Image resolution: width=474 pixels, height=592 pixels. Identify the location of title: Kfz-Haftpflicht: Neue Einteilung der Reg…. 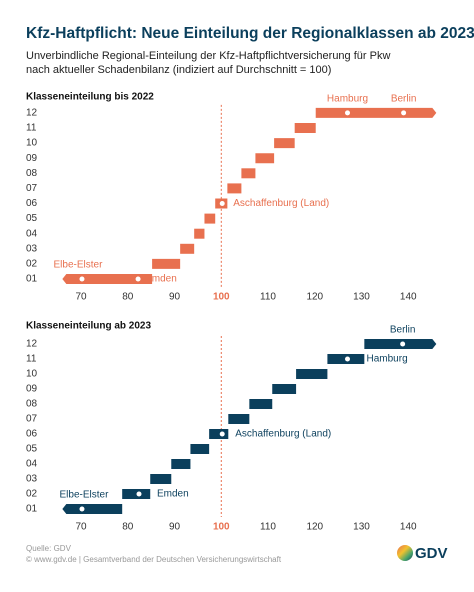
(250, 33).